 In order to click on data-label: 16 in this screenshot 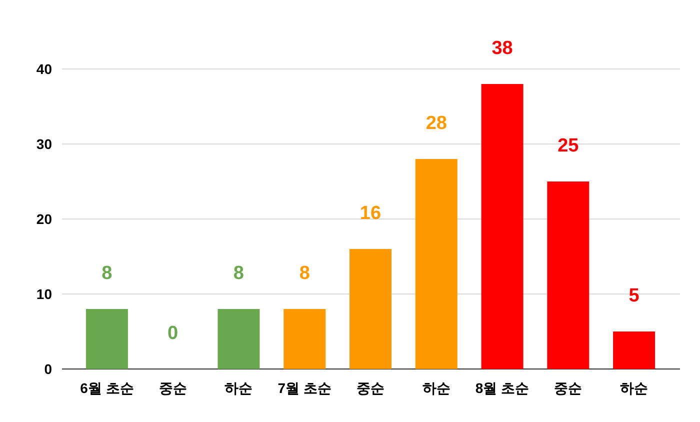, I will do `click(371, 213)`.